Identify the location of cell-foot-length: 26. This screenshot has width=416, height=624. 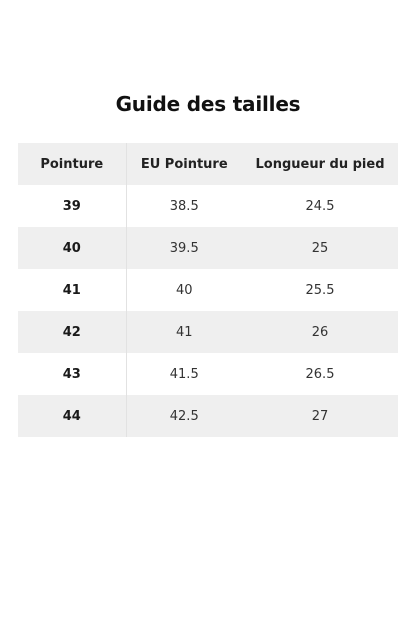
(320, 332).